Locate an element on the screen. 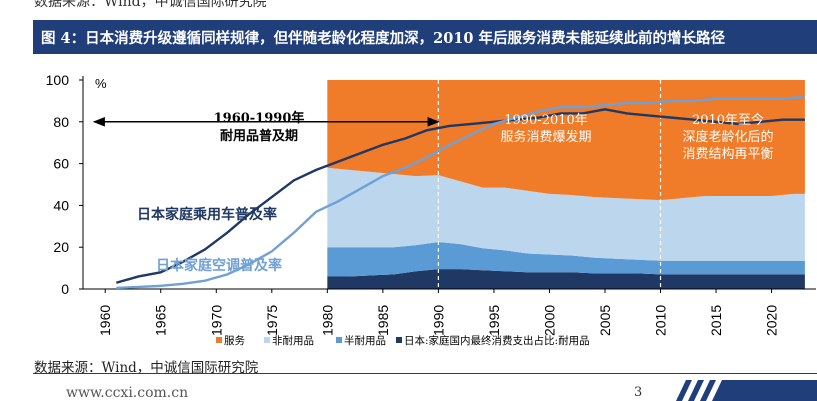  x-tick-label: 1965 is located at coordinates (161, 320).